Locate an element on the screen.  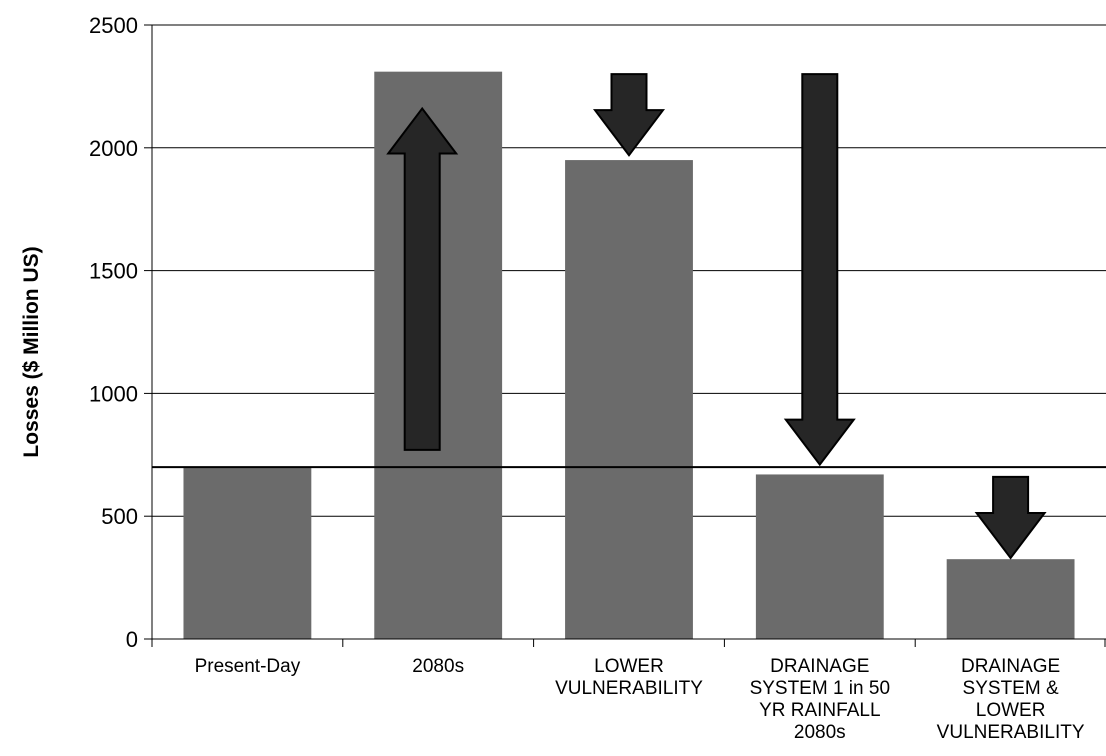
y-tick-label: 2000 is located at coordinates (113, 148).